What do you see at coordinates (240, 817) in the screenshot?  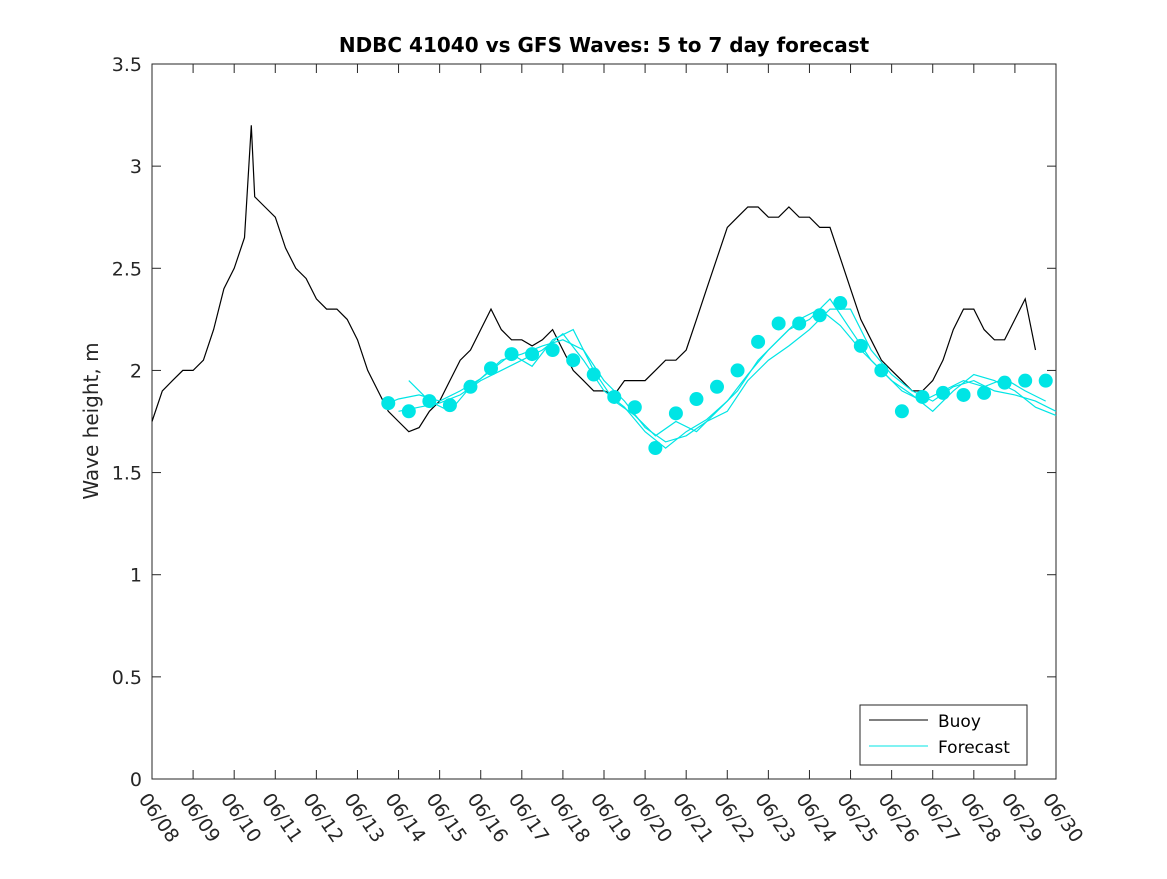 I see `x-tick-label: 06/10` at bounding box center [240, 817].